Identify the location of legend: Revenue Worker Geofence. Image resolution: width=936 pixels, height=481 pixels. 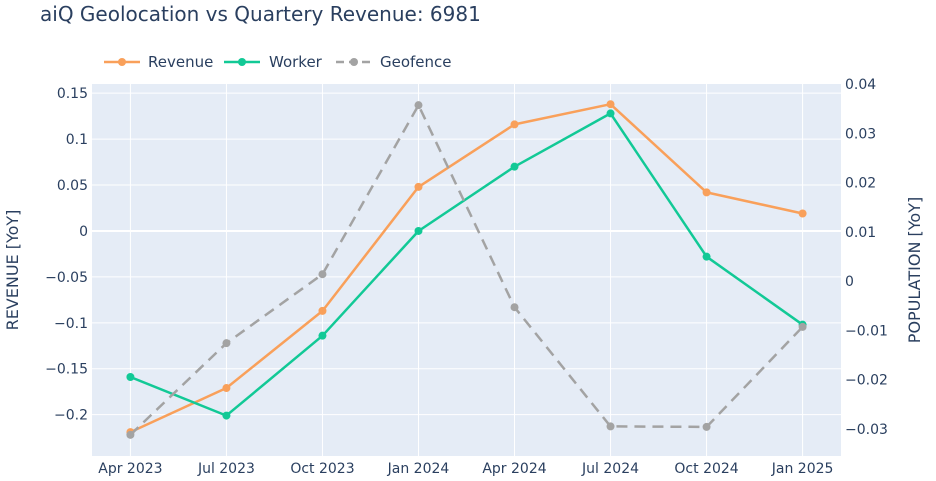
(278, 62).